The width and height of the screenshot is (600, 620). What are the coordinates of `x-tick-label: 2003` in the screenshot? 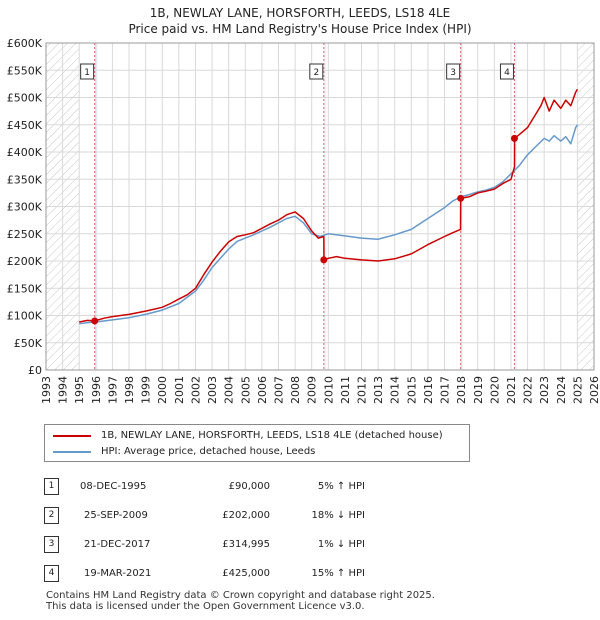 It's located at (212, 390).